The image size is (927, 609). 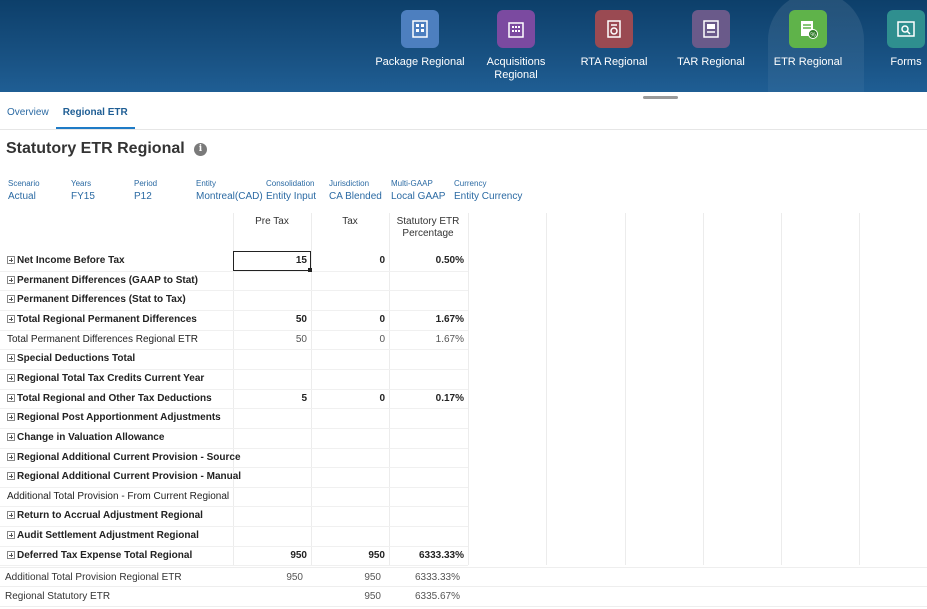 I want to click on tab-divider, so click(x=463, y=129).